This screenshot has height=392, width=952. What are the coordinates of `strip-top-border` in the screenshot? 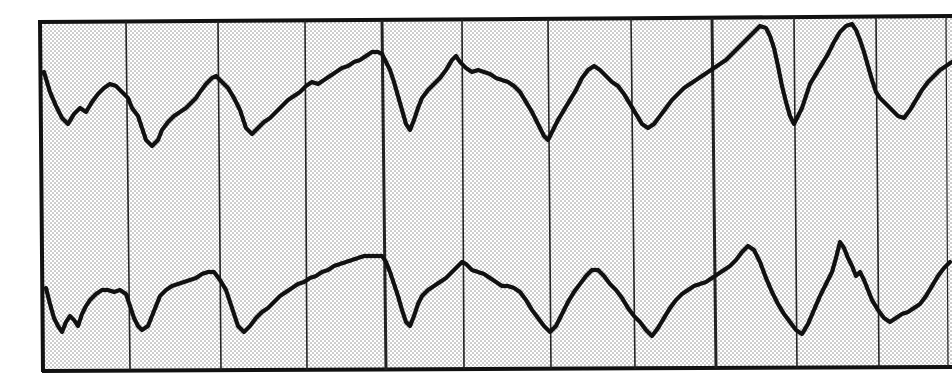 It's located at (494, 19).